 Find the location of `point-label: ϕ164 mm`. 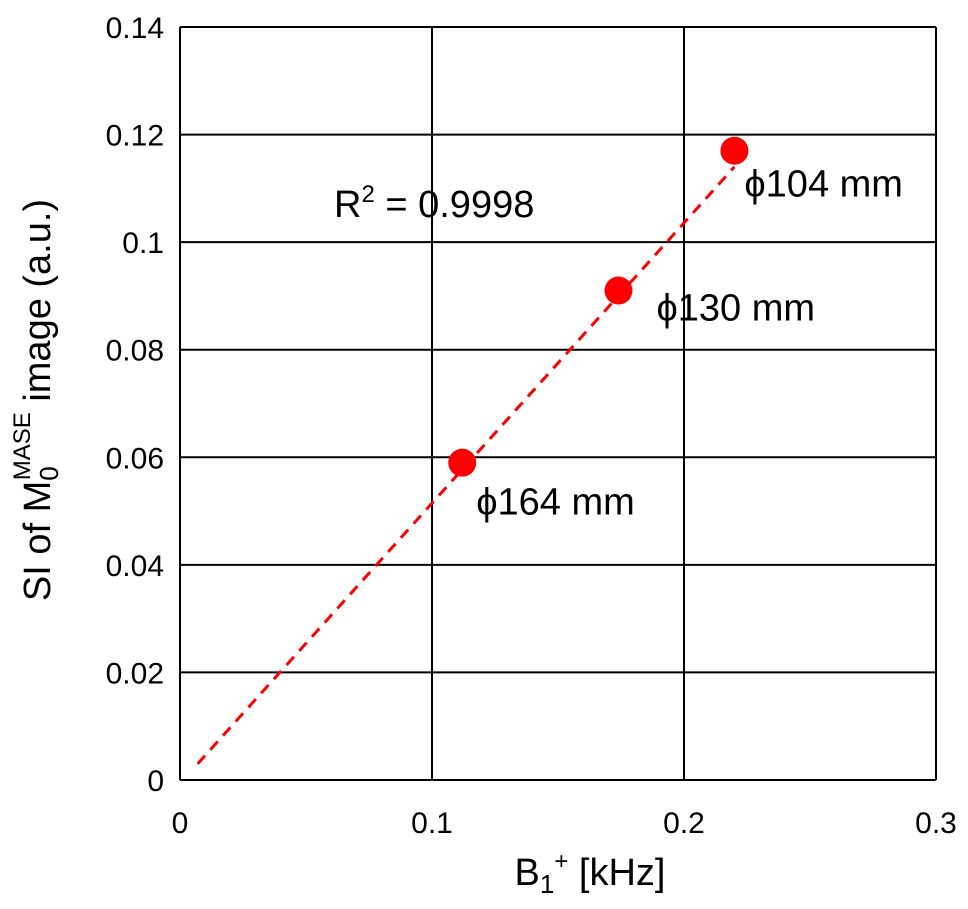

point-label: ϕ164 mm is located at coordinates (555, 503).